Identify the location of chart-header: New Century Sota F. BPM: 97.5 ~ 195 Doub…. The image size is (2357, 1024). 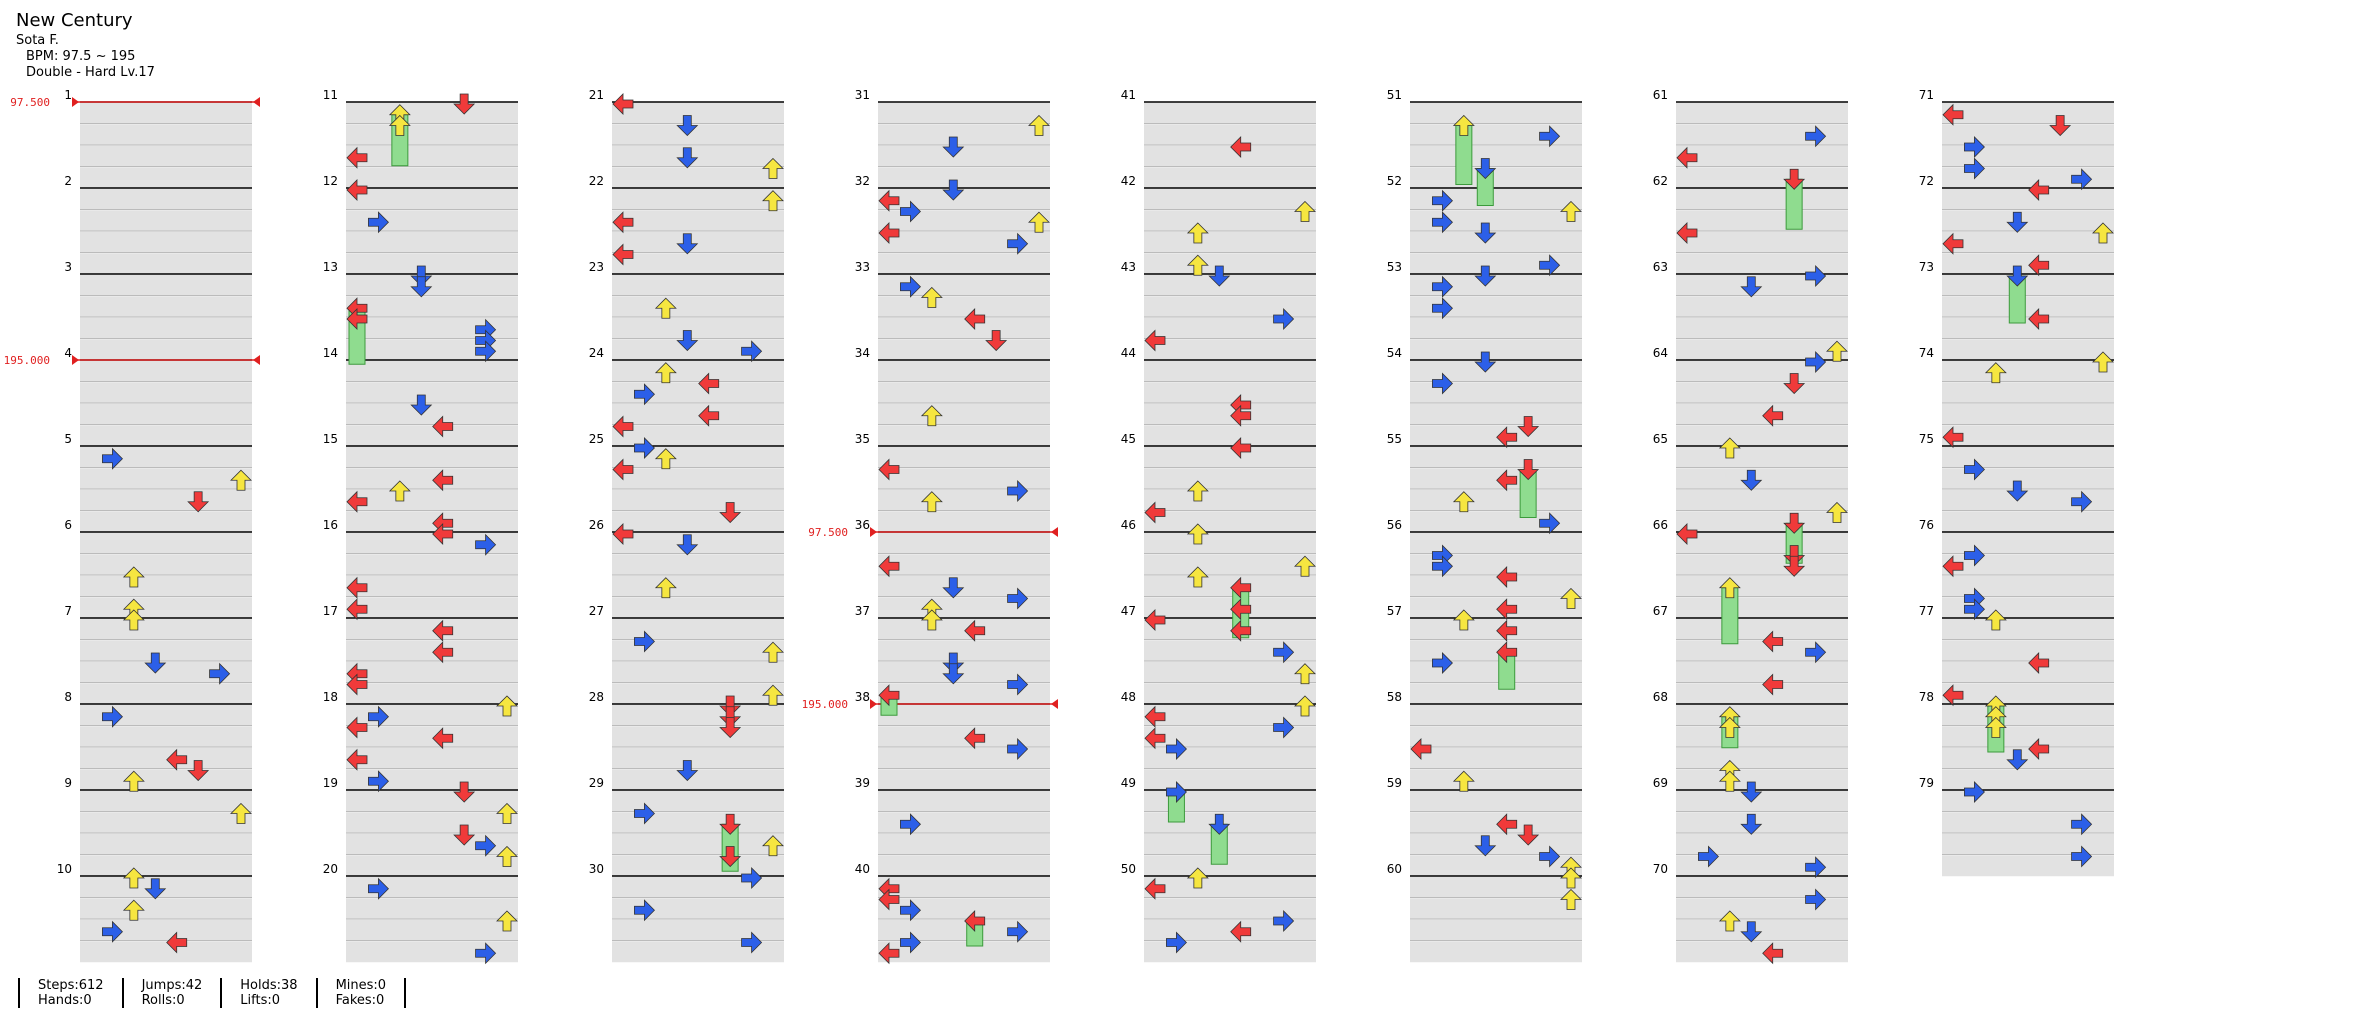
(85, 45).